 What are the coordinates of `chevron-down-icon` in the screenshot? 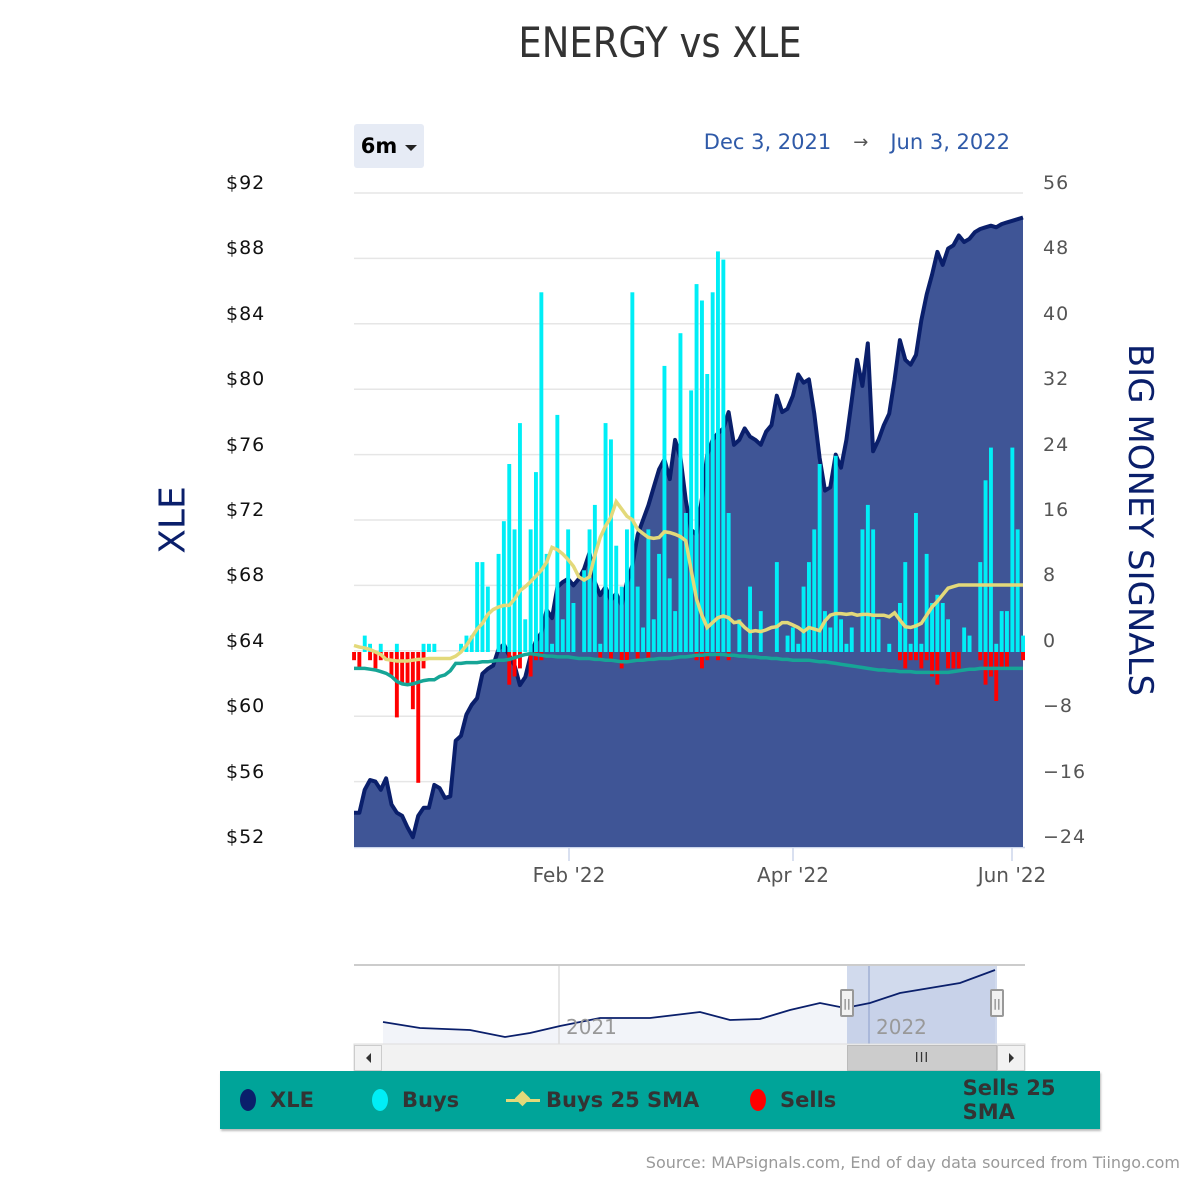 It's located at (411, 147).